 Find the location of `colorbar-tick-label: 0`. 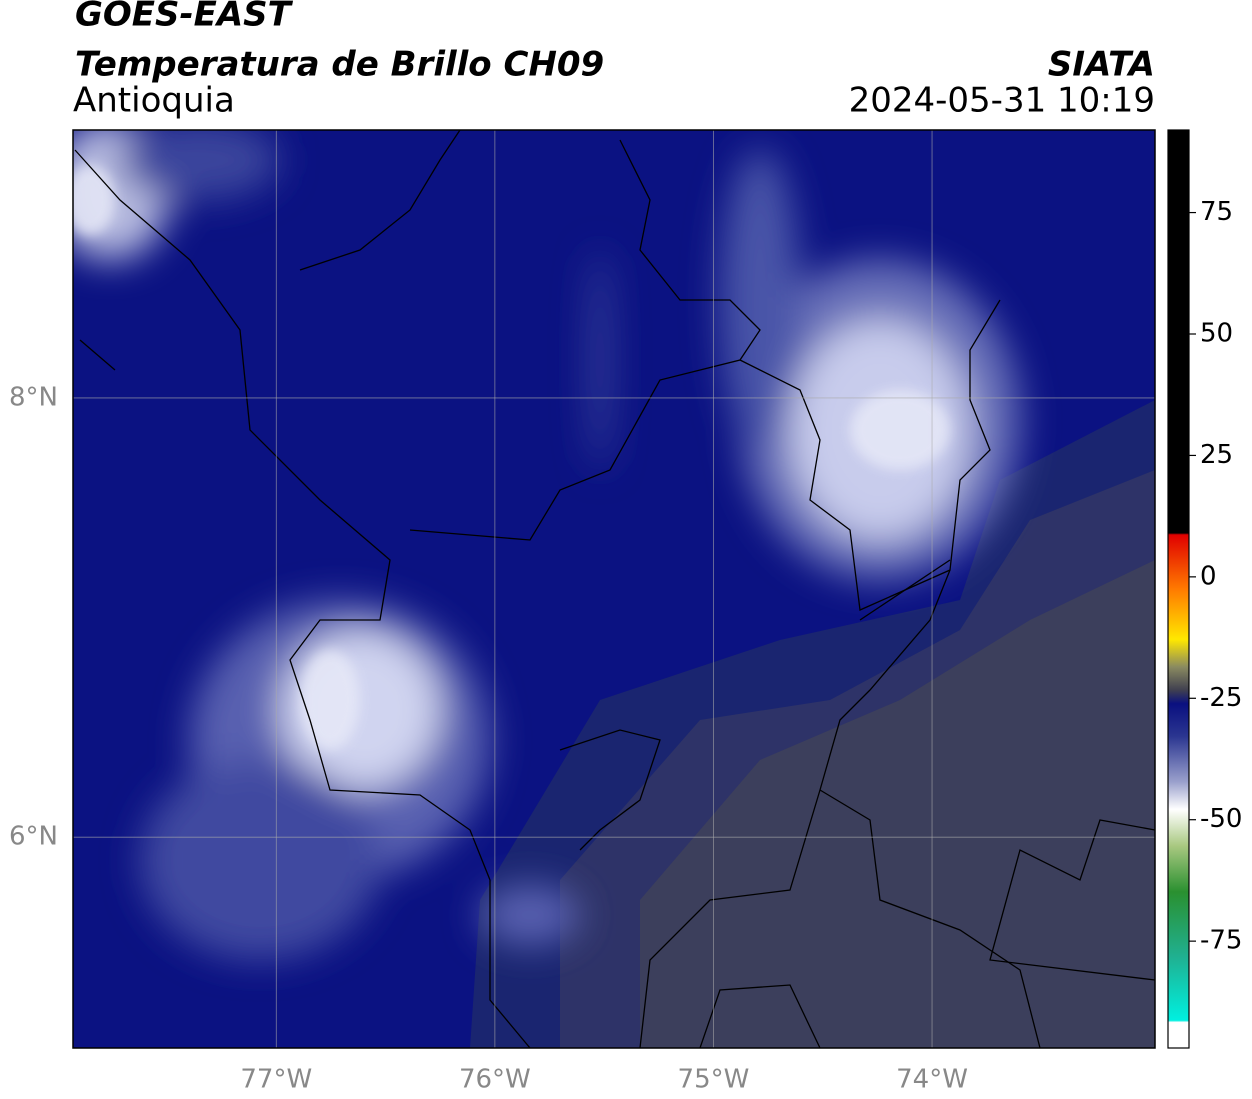

colorbar-tick-label: 0 is located at coordinates (1208, 576).